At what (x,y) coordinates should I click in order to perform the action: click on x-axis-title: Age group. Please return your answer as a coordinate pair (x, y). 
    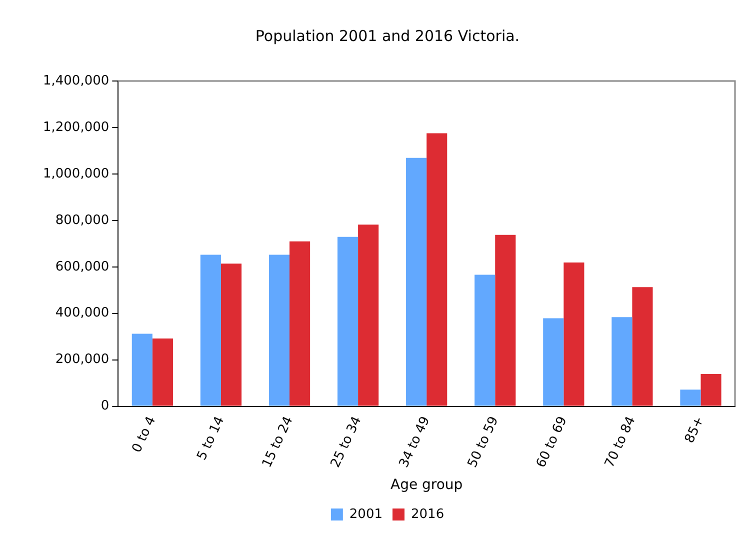
    Looking at the image, I should click on (426, 485).